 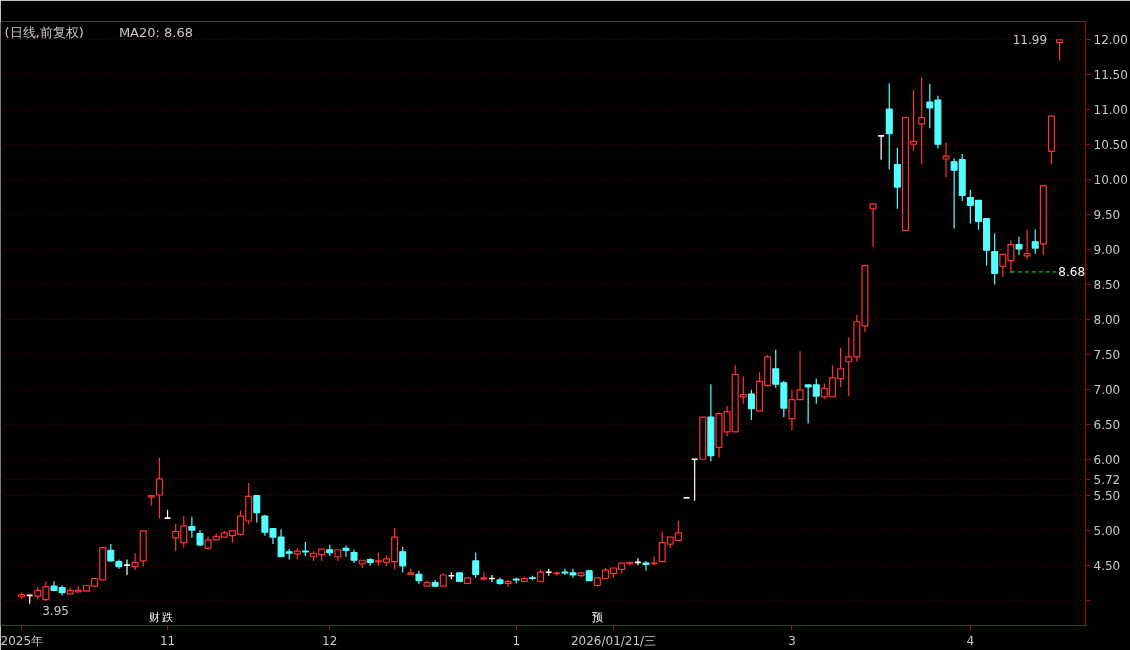 I want to click on y-tick-label: 10.50, so click(x=1110, y=144).